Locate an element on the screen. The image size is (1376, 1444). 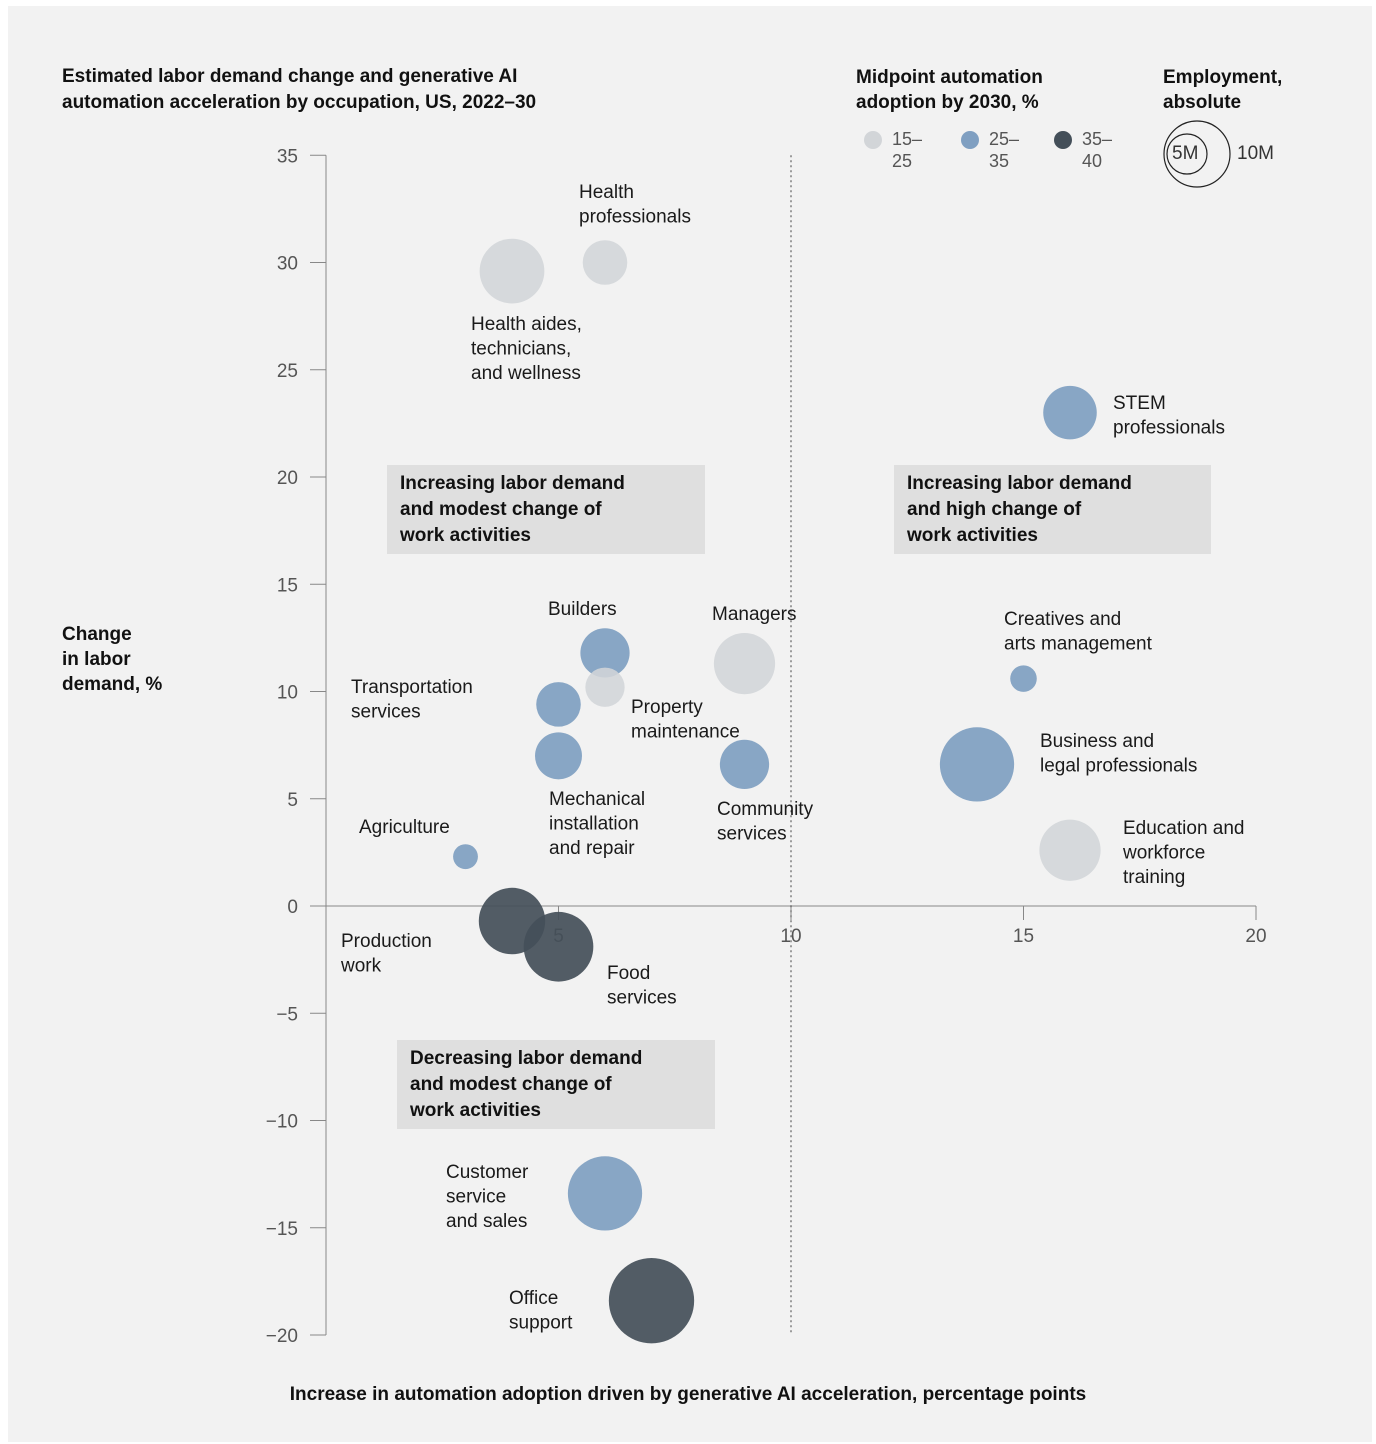
size-legend-title: Employment, absolute is located at coordinates (1223, 90).